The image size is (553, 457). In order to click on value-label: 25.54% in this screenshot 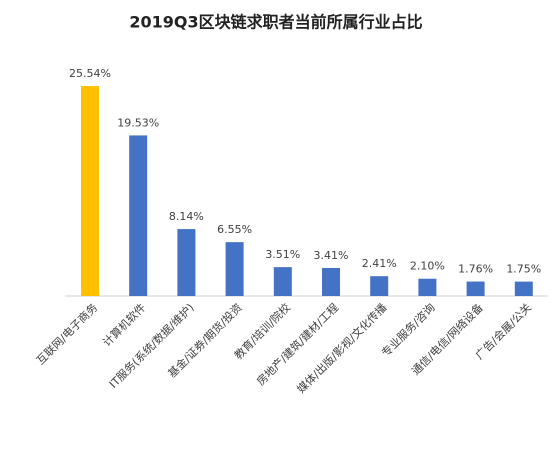, I will do `click(90, 73)`.